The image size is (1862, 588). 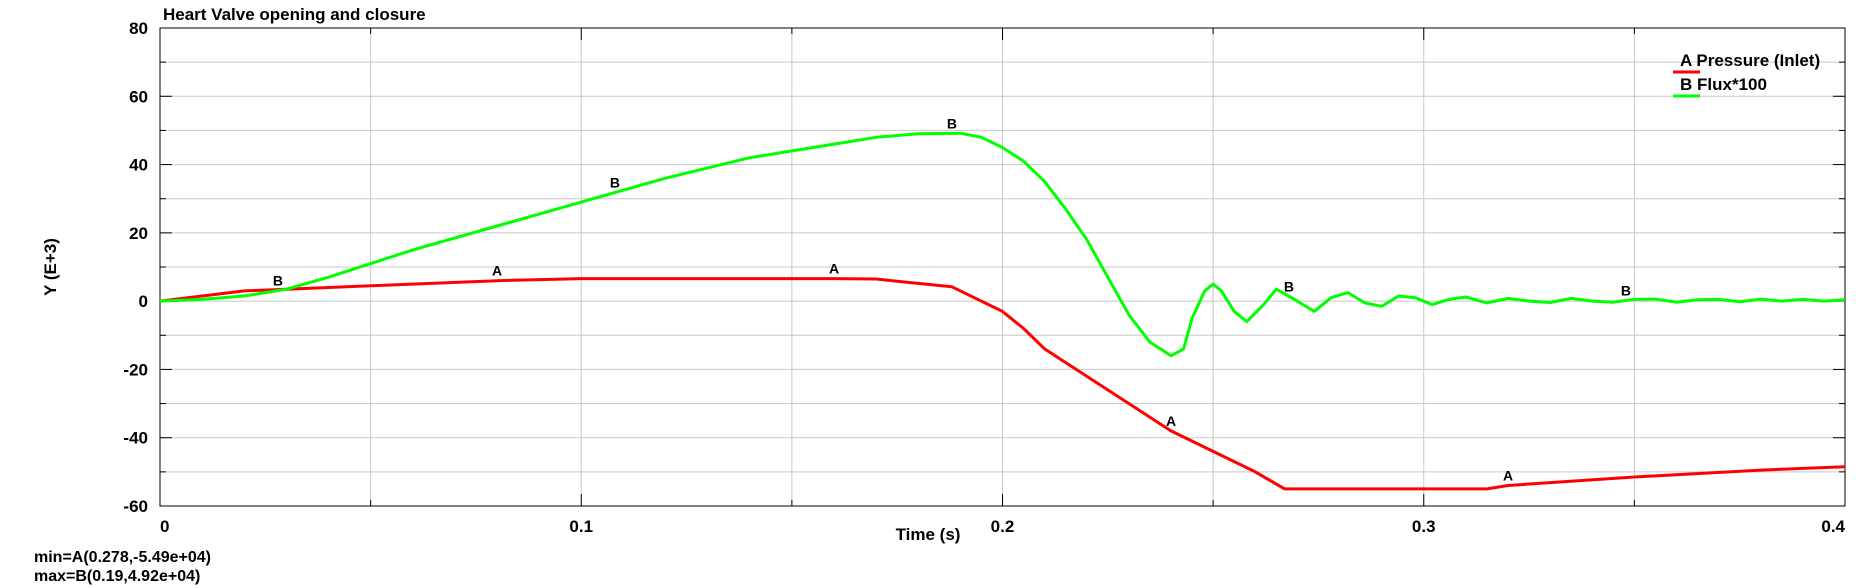 I want to click on x-tick-label: 0.4, so click(x=1833, y=526).